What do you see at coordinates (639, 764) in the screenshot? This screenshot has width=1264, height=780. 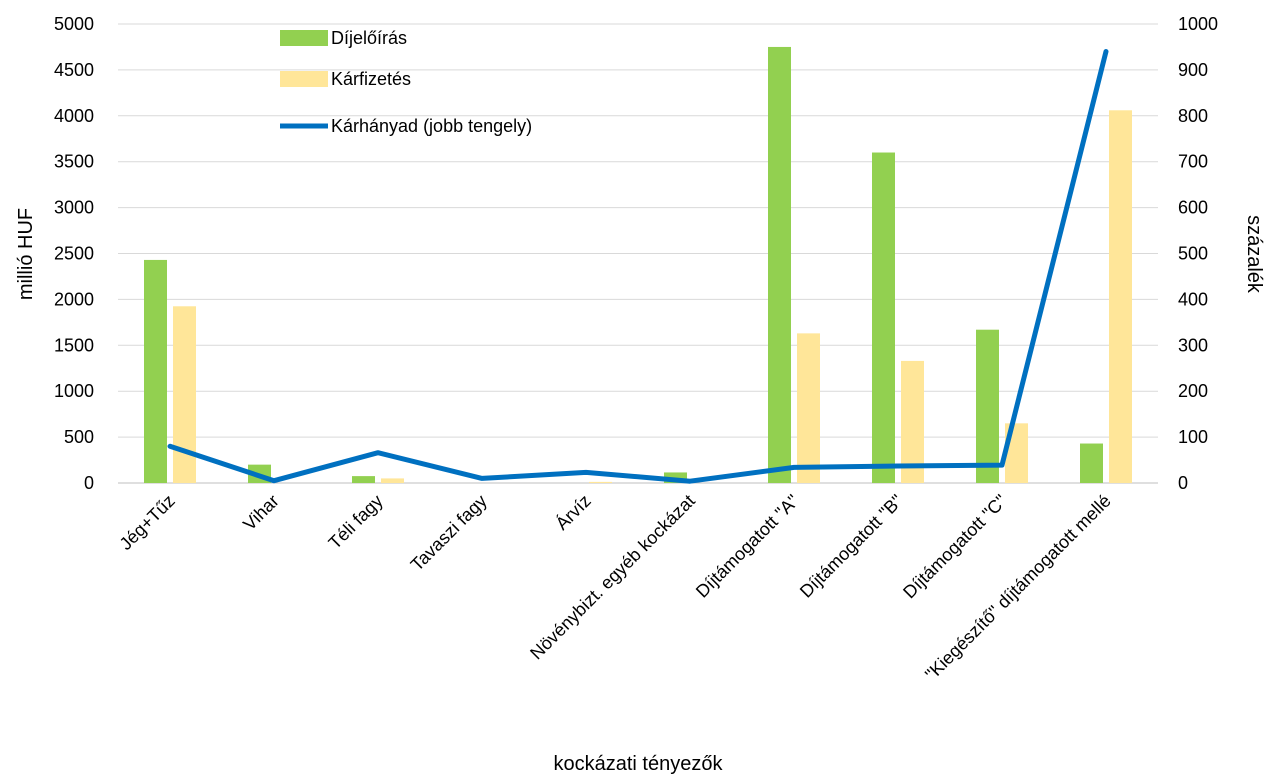 I see `x-axis-title: kockázati tényezők` at bounding box center [639, 764].